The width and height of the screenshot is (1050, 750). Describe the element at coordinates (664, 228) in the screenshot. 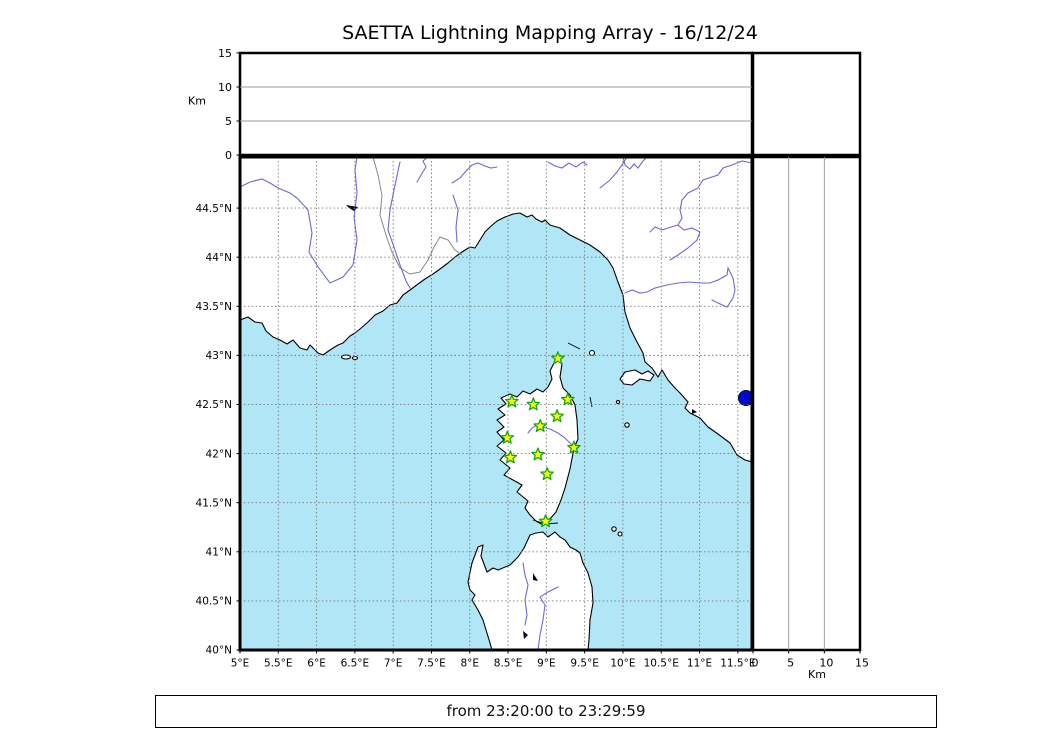

I see `river-branch` at that location.